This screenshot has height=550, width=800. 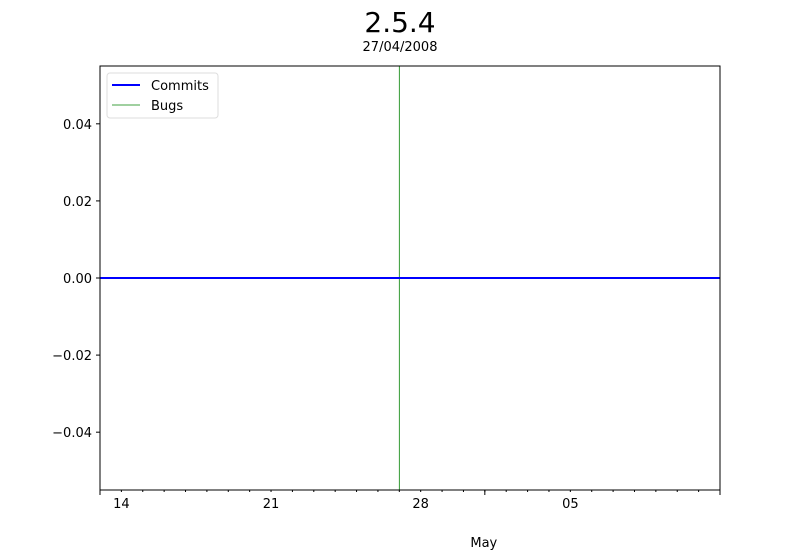 I want to click on x-axis-label: May, so click(x=483, y=543).